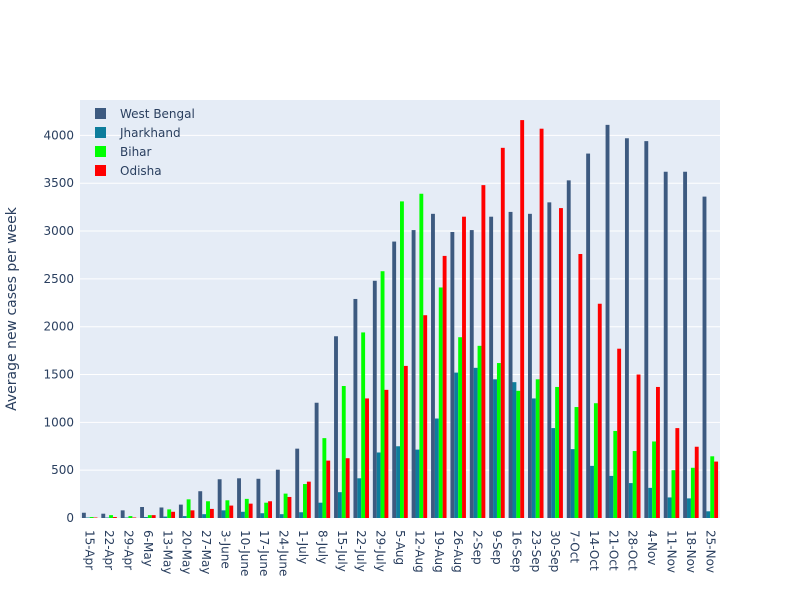  Describe the element at coordinates (70, 518) in the screenshot. I see `y-tick-label: 0` at that location.